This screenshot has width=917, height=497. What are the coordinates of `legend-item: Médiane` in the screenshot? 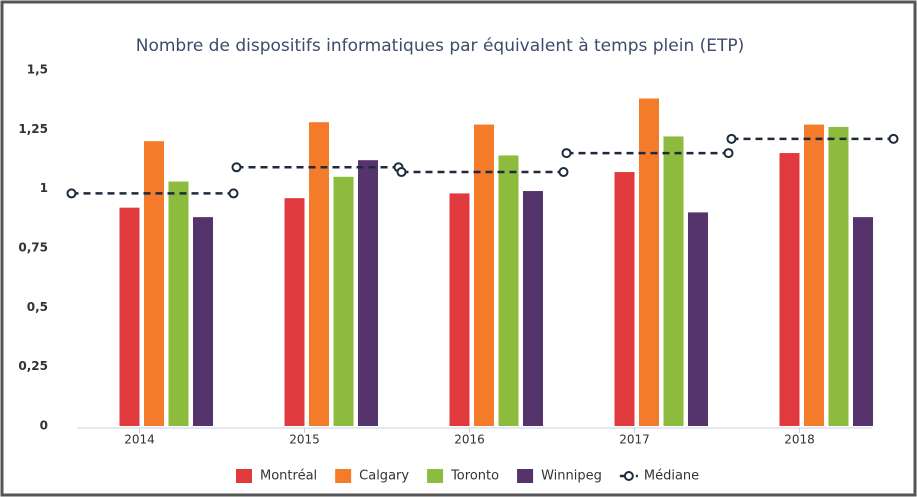 It's located at (659, 476).